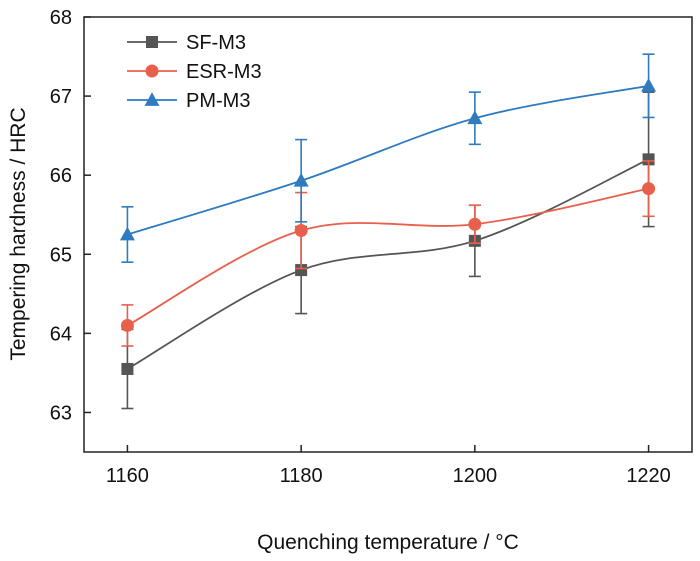 The image size is (700, 561). Describe the element at coordinates (475, 476) in the screenshot. I see `x-tick-label: 1200` at that location.